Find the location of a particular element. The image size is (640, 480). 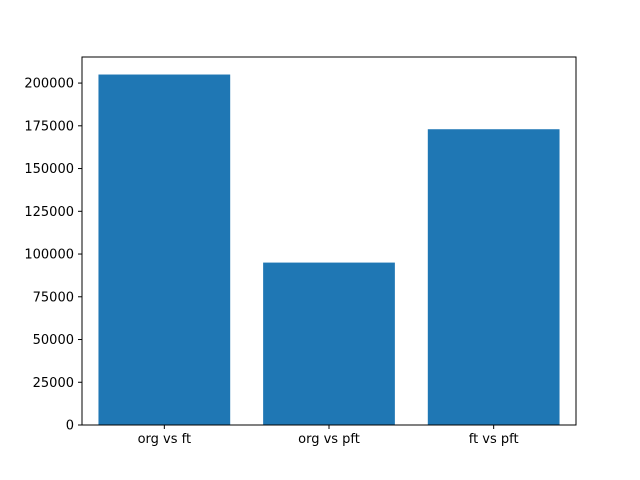

y-tick-label: 50000 is located at coordinates (53, 340).